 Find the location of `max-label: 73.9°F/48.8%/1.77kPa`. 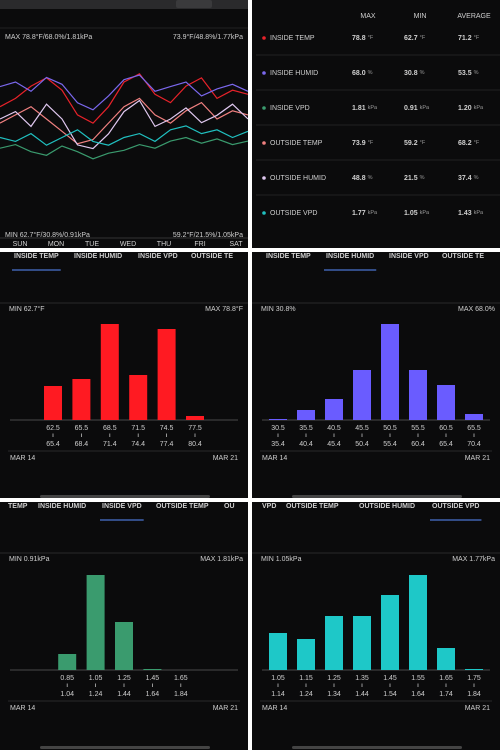

max-label: 73.9°F/48.8%/1.77kPa is located at coordinates (208, 37).